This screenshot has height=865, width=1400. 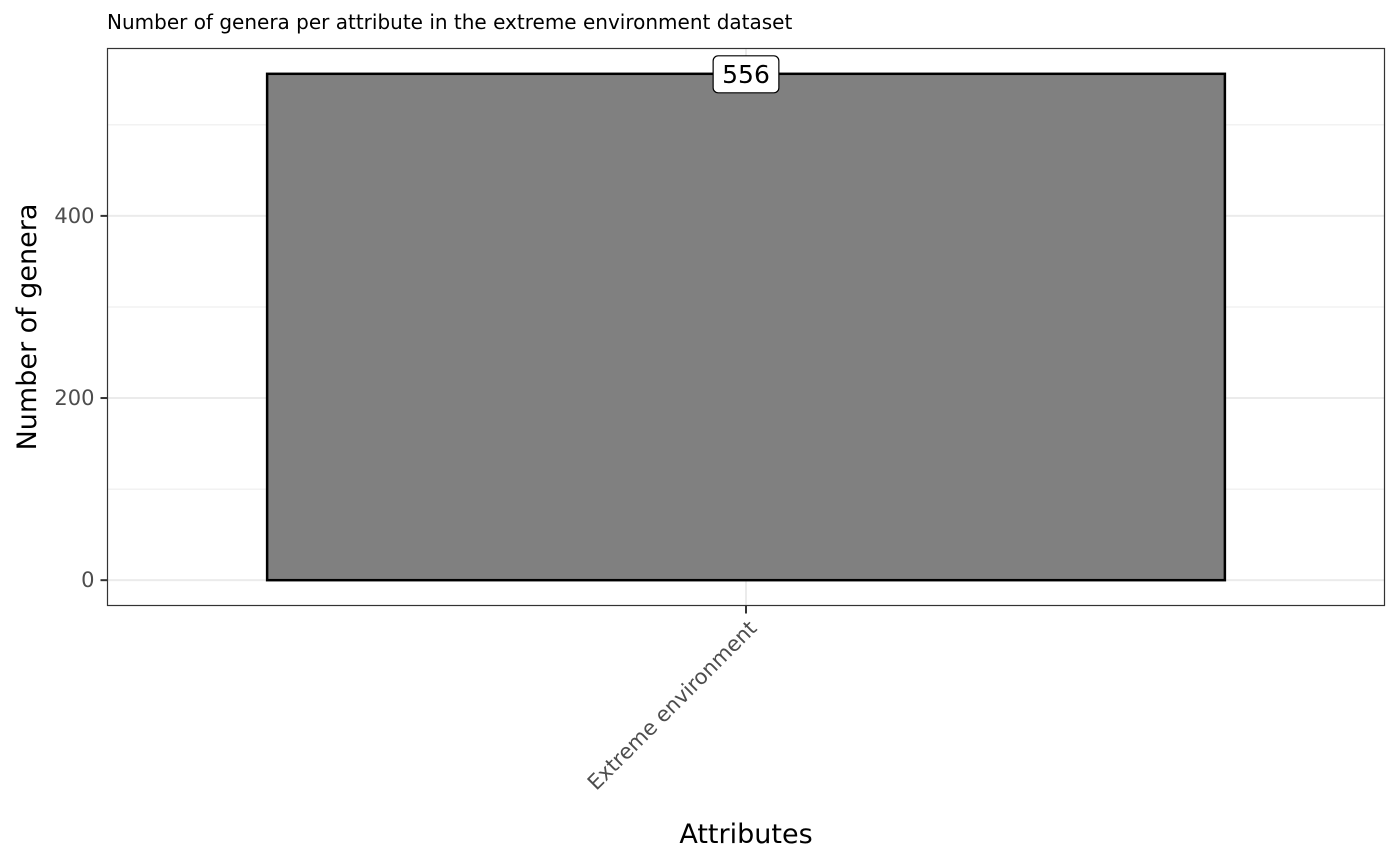 I want to click on y-axis: 0 200 400, so click(x=81, y=398).